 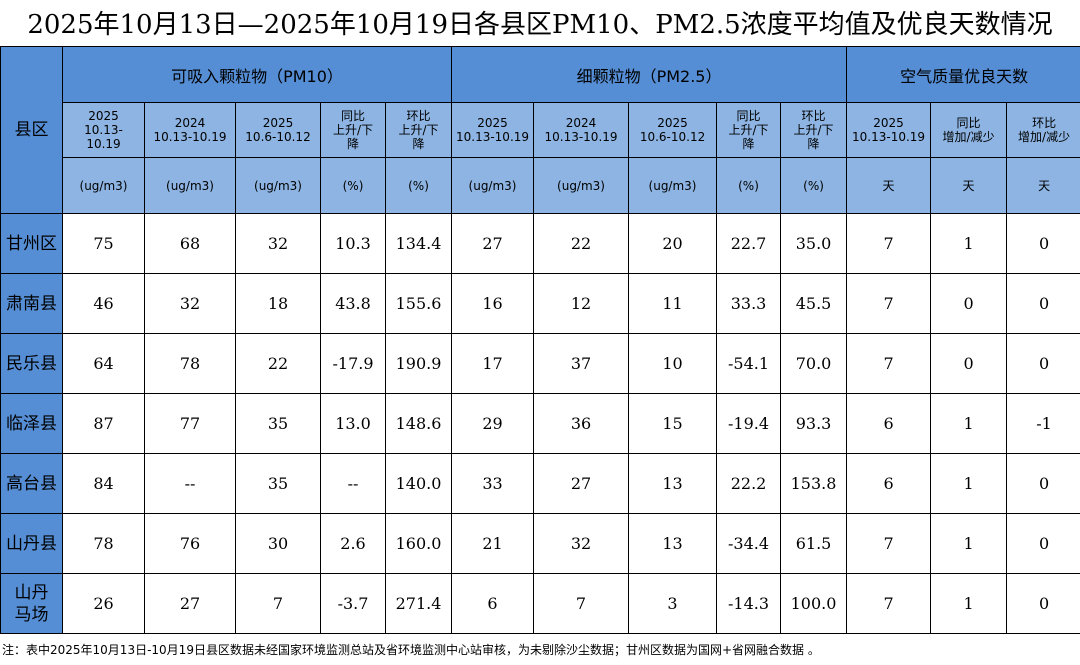 I want to click on table-cell: 87, so click(x=103, y=423).